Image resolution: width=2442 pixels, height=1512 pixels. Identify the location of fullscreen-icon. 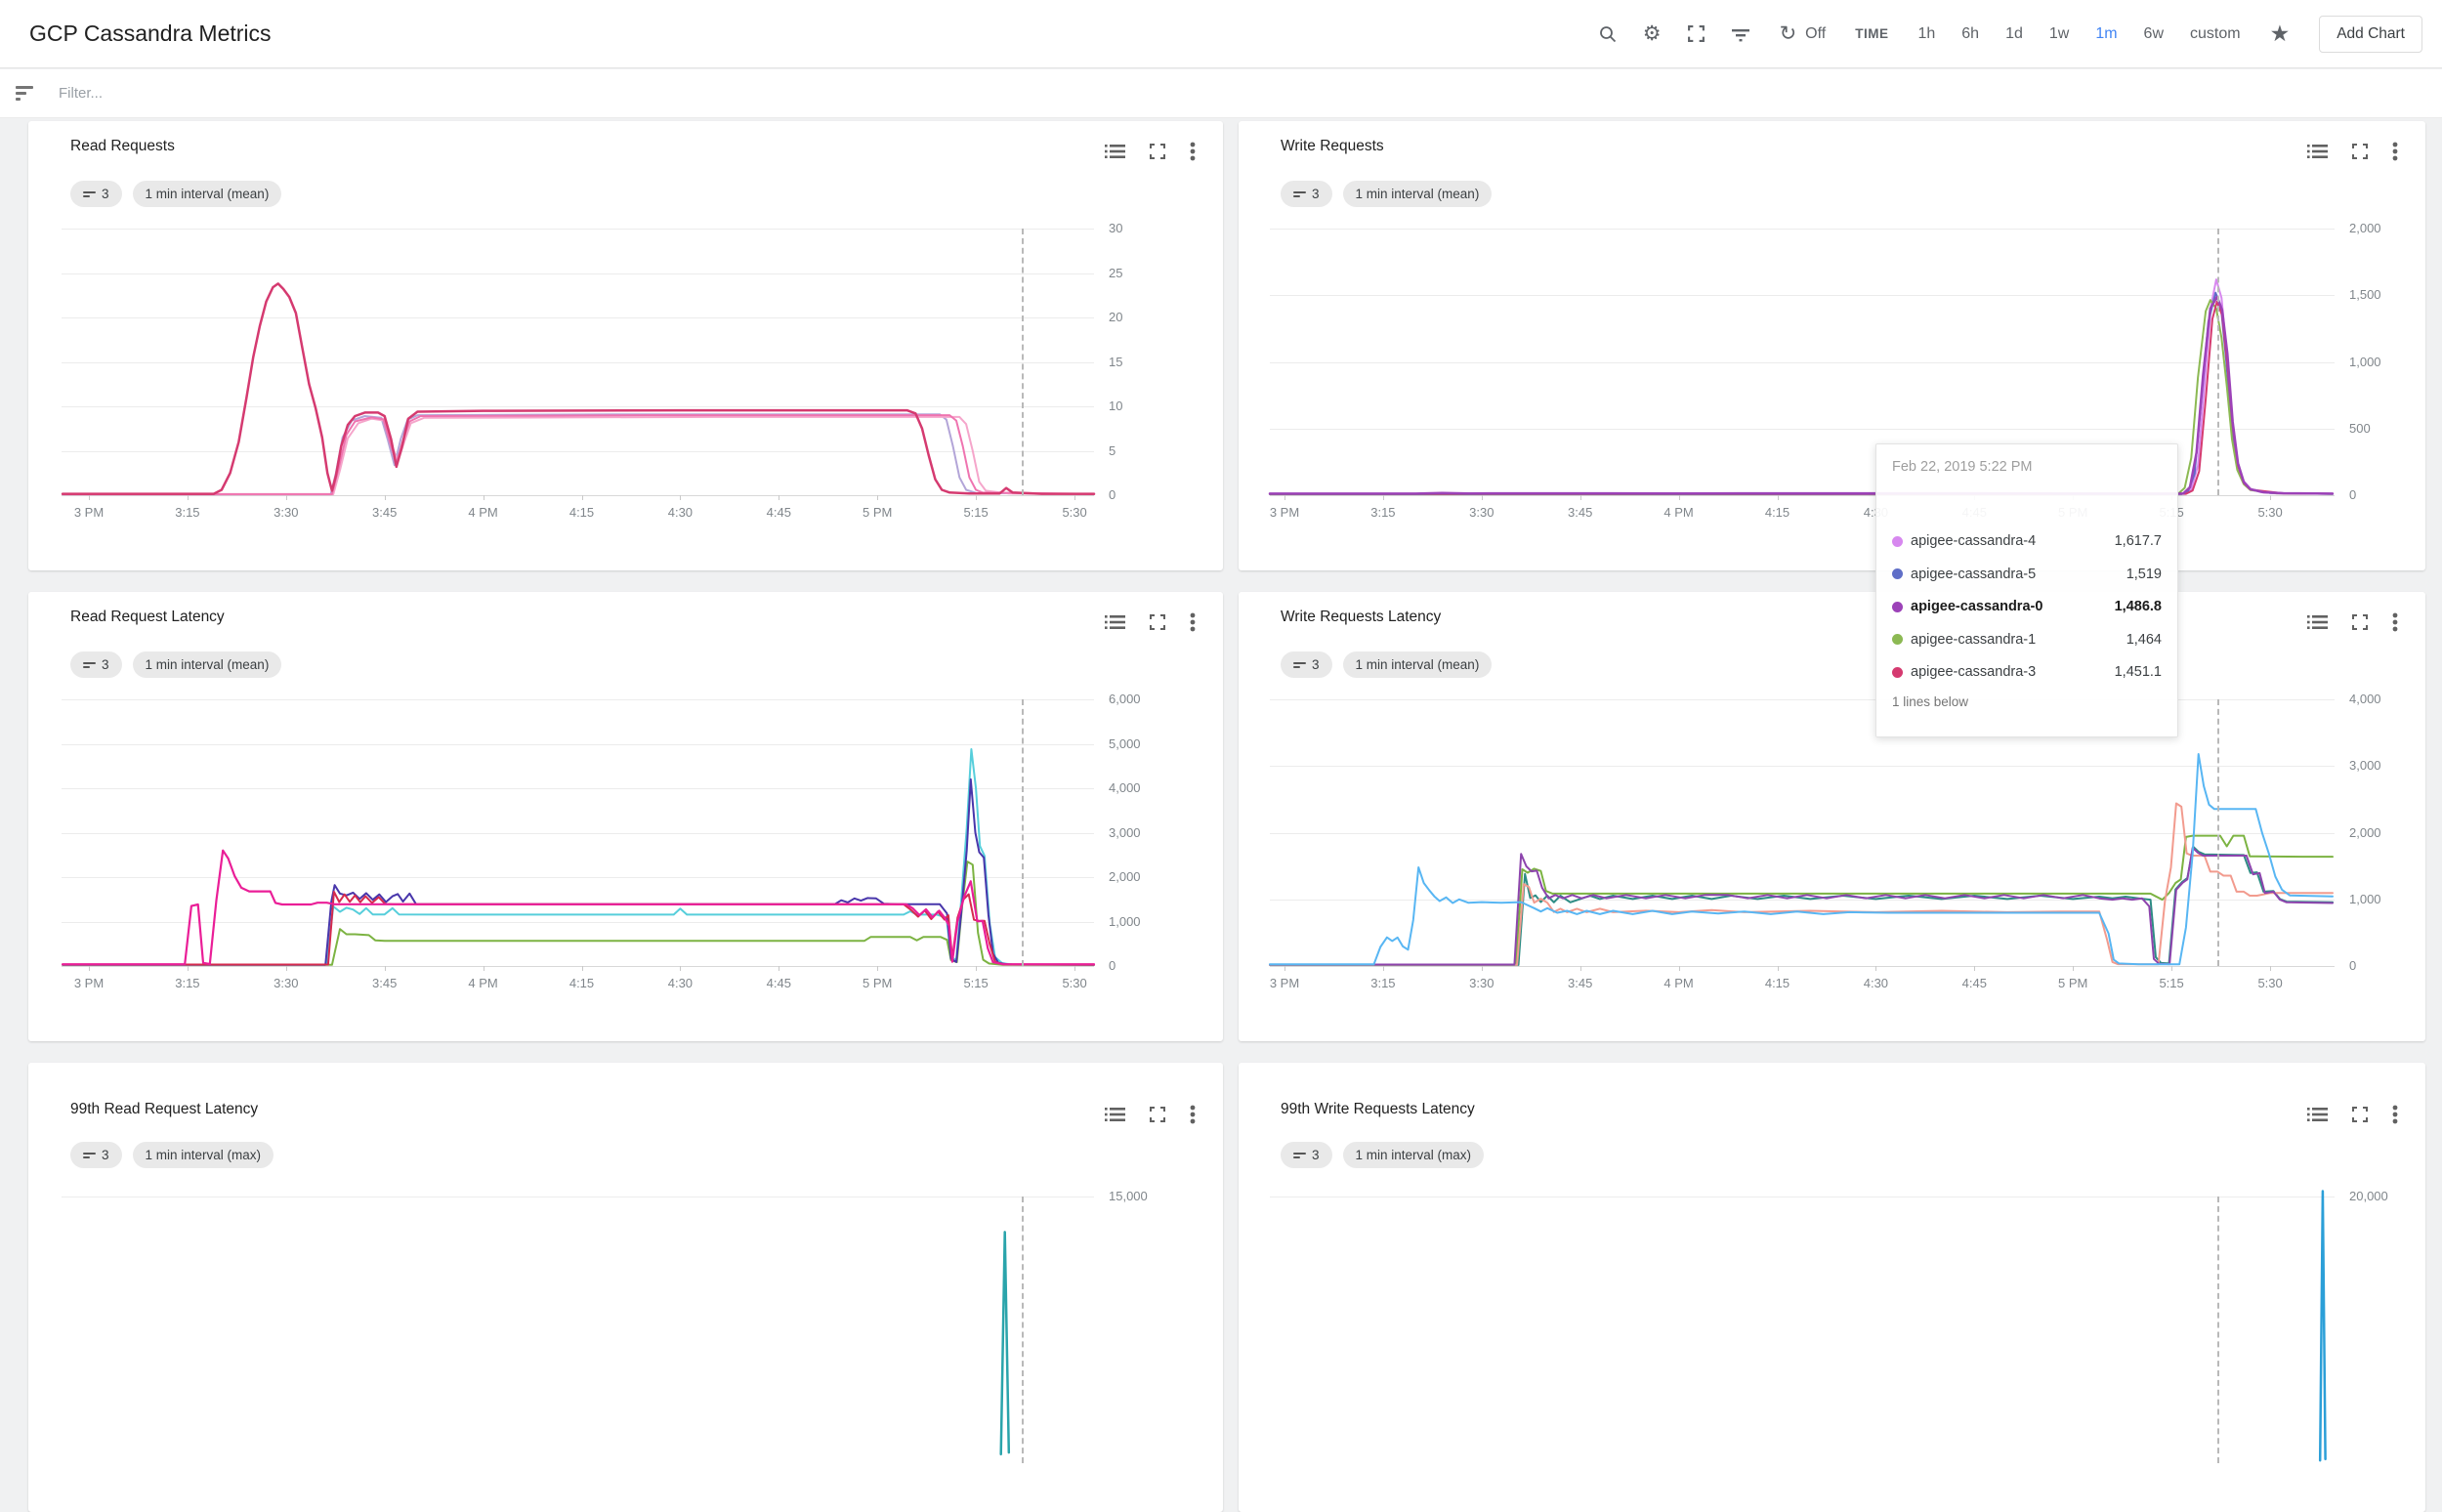
(1696, 33).